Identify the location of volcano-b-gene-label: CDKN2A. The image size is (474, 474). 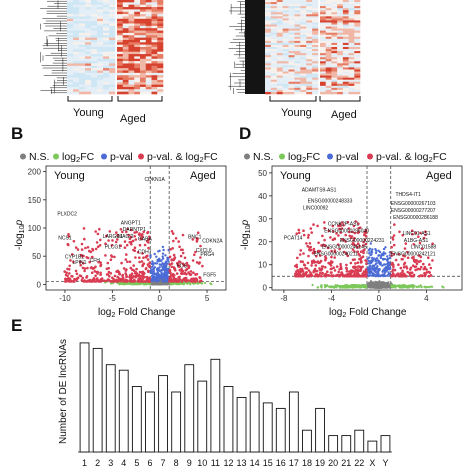
(212, 242).